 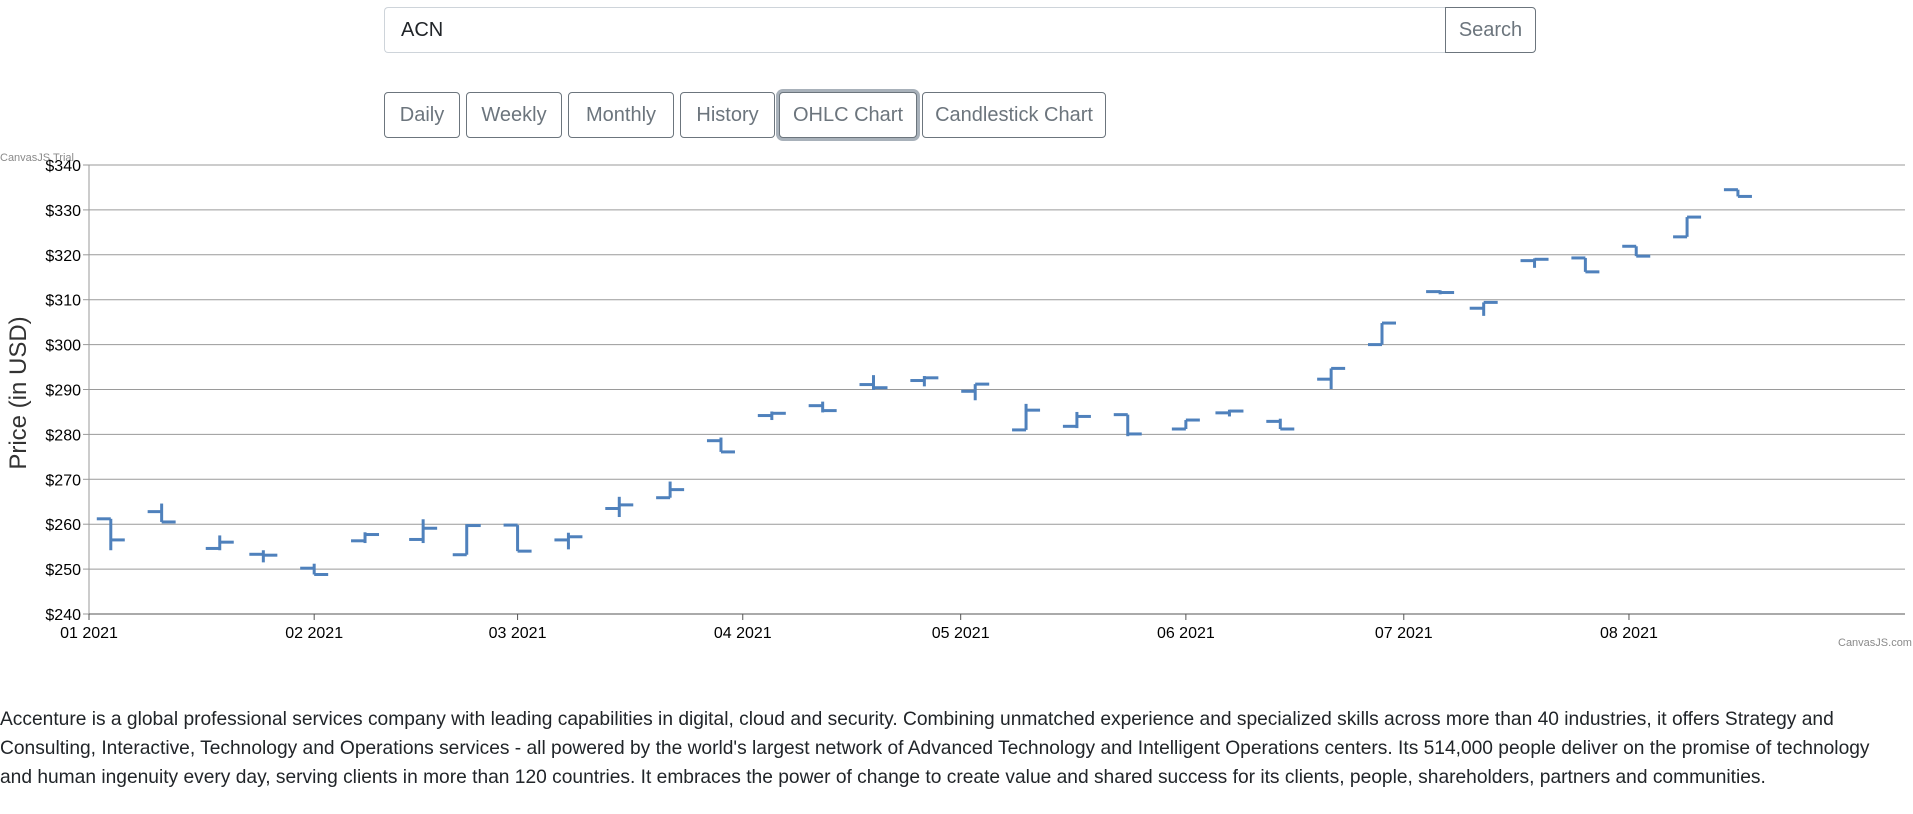 What do you see at coordinates (63, 435) in the screenshot?
I see `y-tick-label: $280` at bounding box center [63, 435].